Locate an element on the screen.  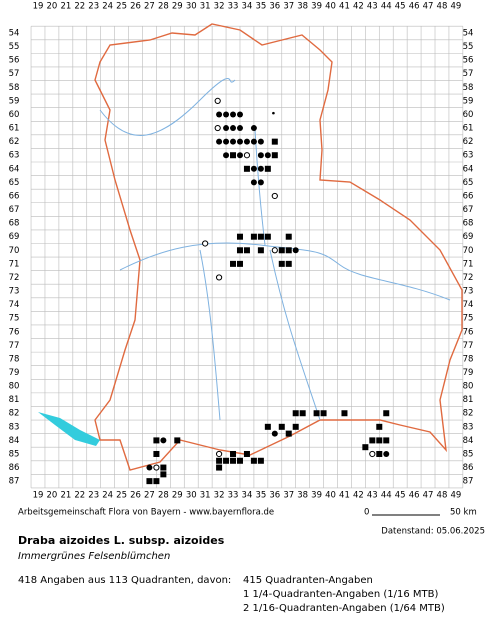
column-label: 39 is located at coordinates (316, 7).